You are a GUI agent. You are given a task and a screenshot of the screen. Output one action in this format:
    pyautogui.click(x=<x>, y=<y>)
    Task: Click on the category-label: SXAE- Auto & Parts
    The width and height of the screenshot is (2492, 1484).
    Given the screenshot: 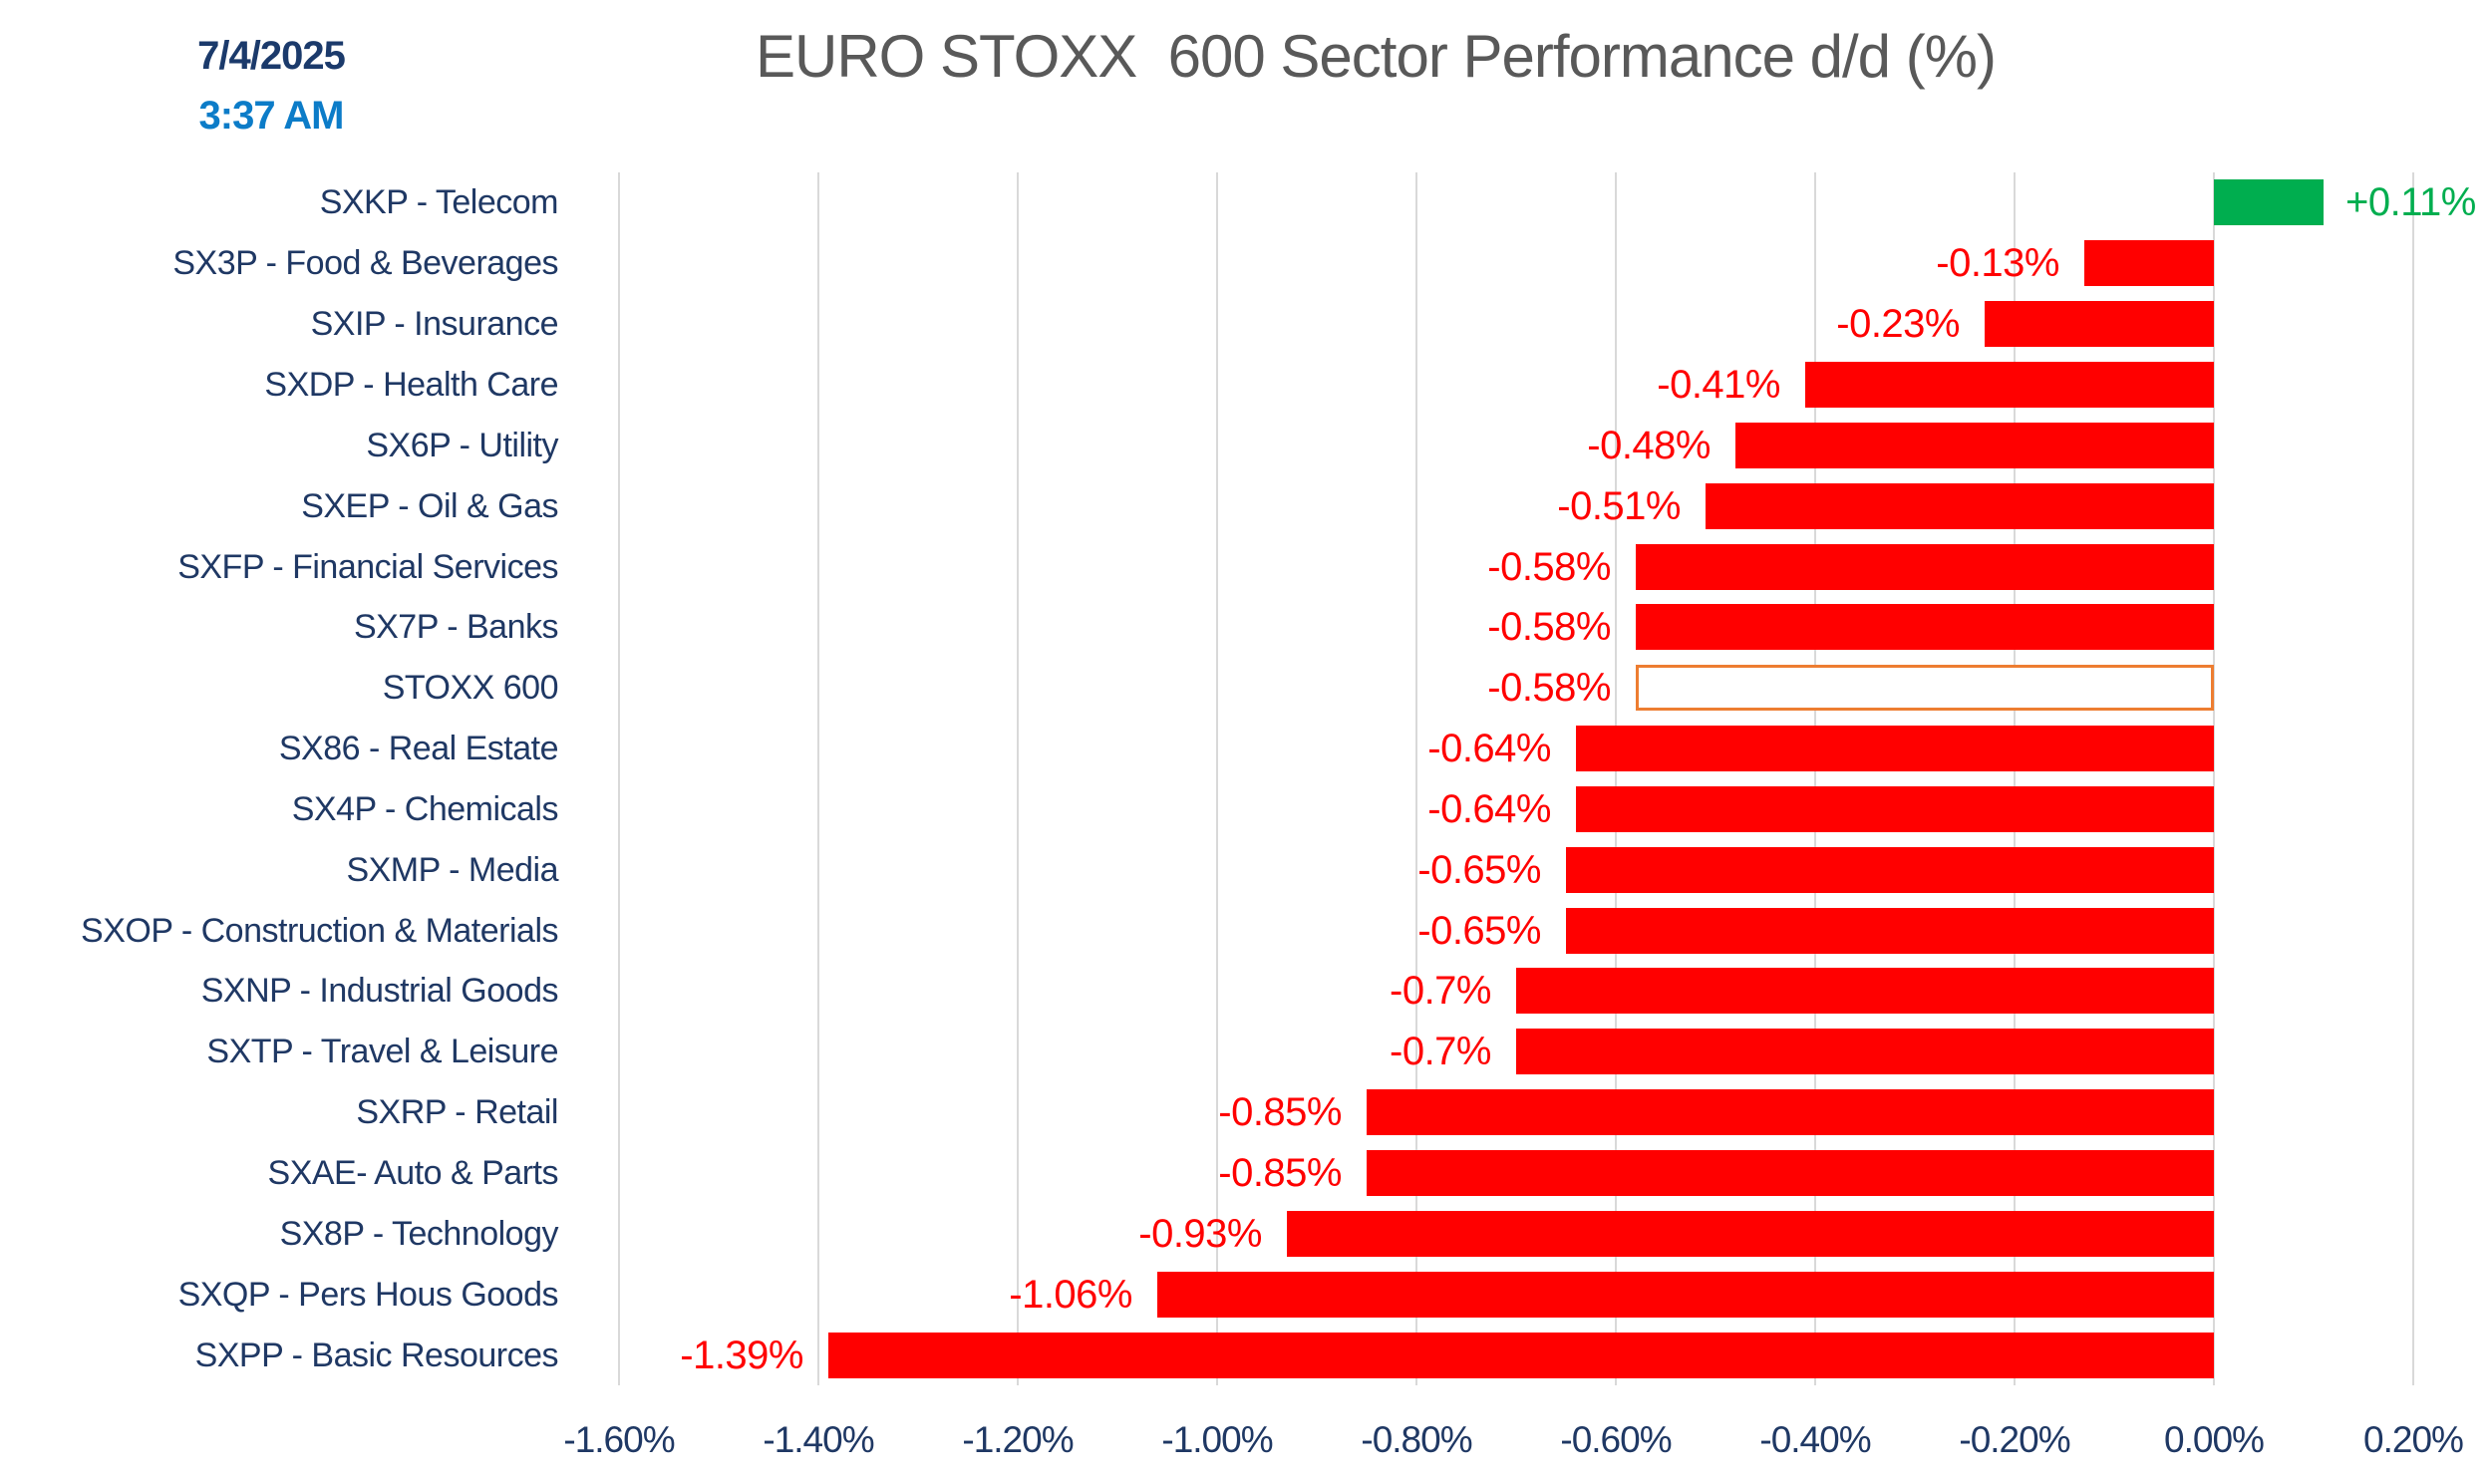 What is the action you would take?
    pyautogui.click(x=413, y=1173)
    